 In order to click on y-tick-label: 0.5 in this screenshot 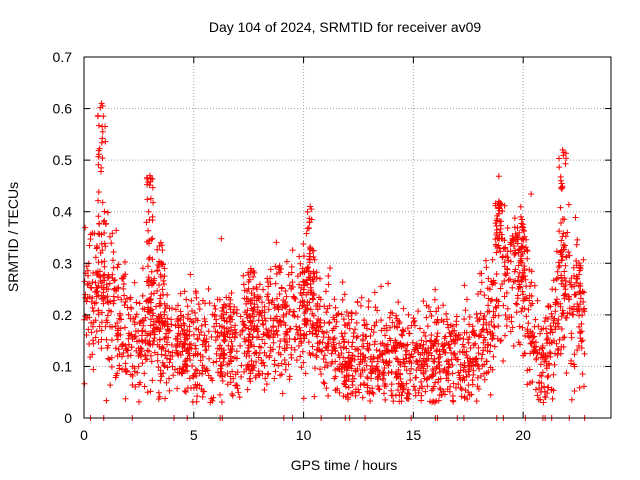, I will do `click(63, 160)`.